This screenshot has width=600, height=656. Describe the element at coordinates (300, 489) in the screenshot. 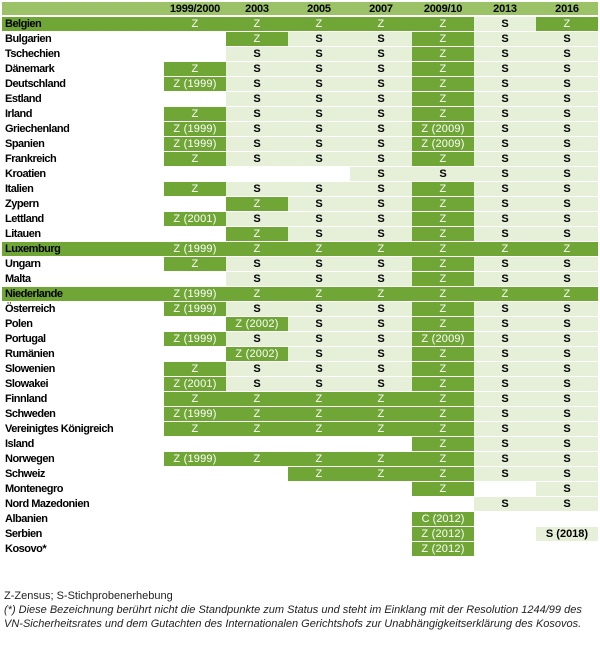

I see `table-row: Montenegro Z S` at that location.